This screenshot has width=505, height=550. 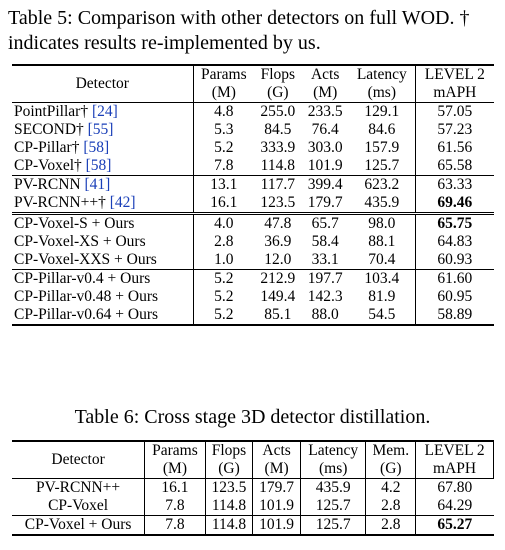 I want to click on header-cell: Latency, so click(x=382, y=74).